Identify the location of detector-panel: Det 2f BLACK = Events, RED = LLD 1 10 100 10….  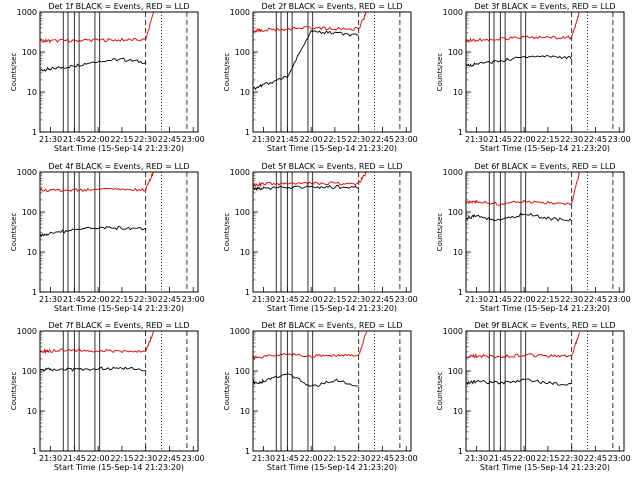
(320, 77).